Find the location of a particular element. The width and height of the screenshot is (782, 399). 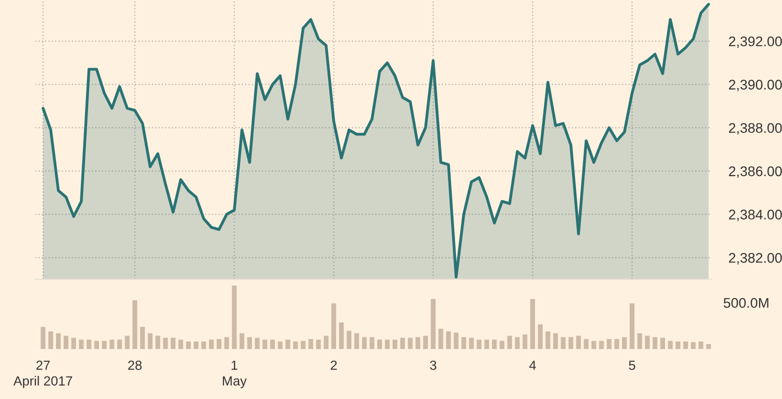

y-tick-label: 2,382.00 is located at coordinates (755, 258).